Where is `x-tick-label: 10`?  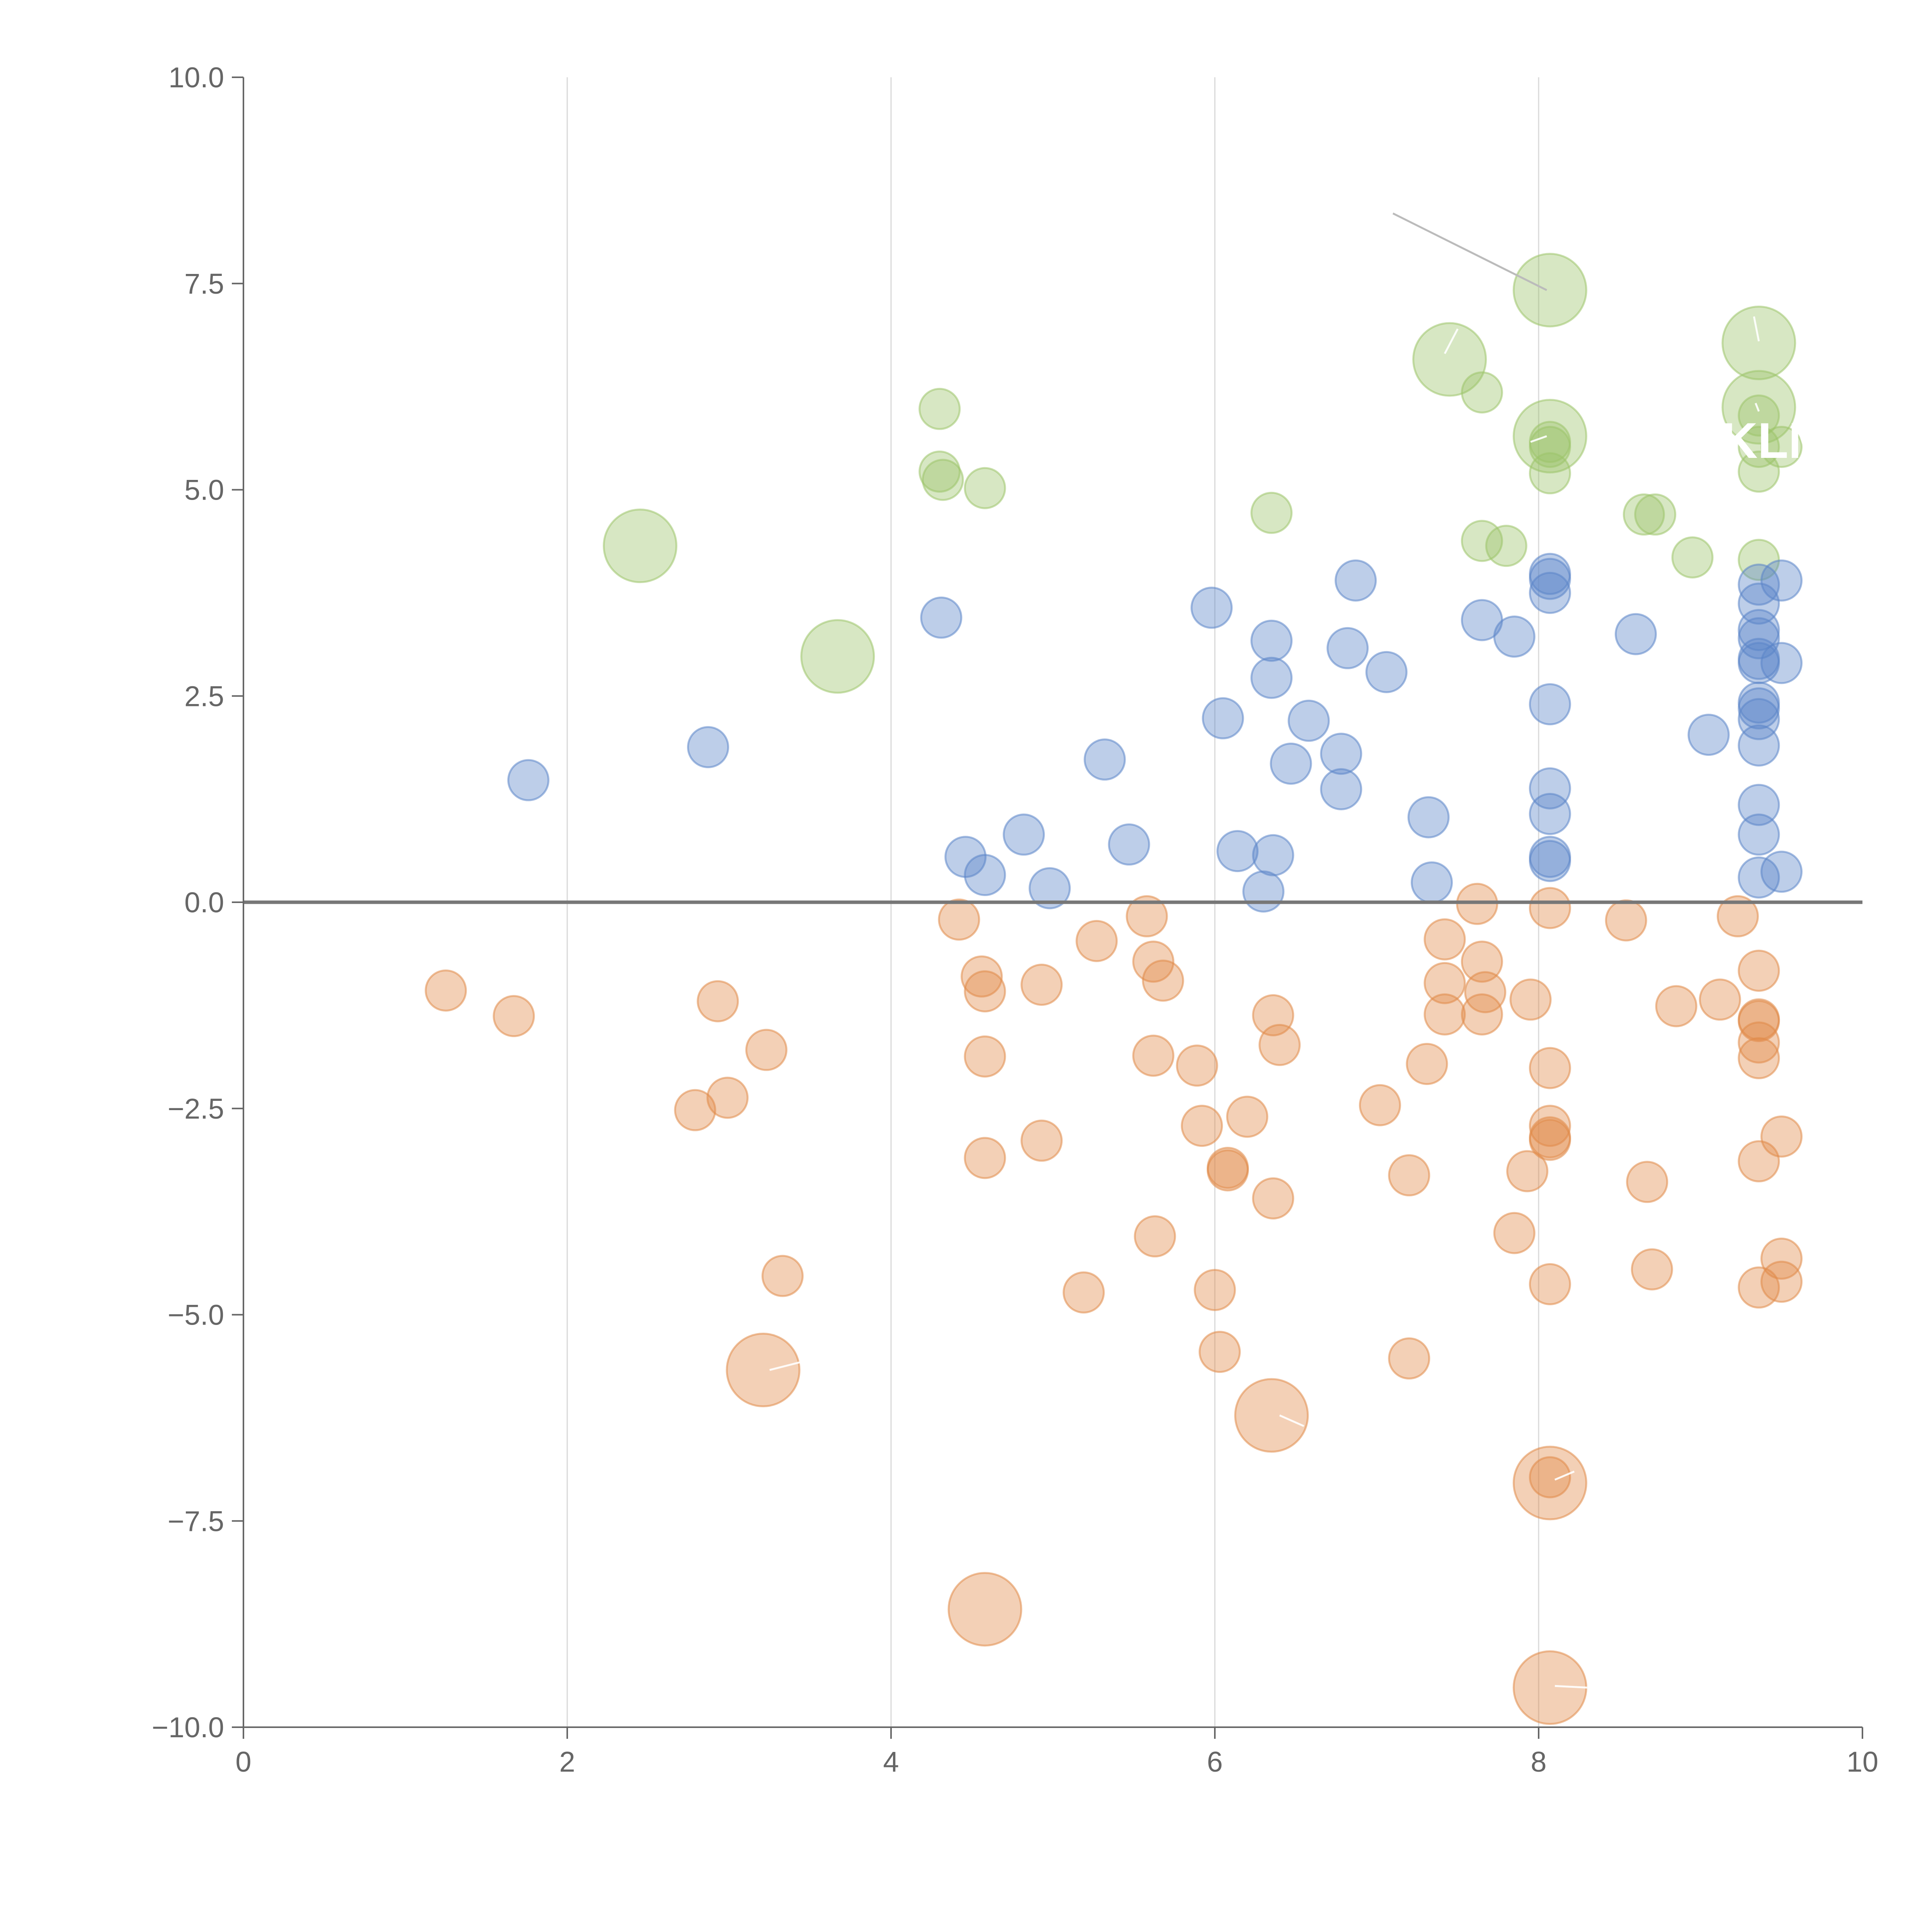 x-tick-label: 10 is located at coordinates (1863, 1762).